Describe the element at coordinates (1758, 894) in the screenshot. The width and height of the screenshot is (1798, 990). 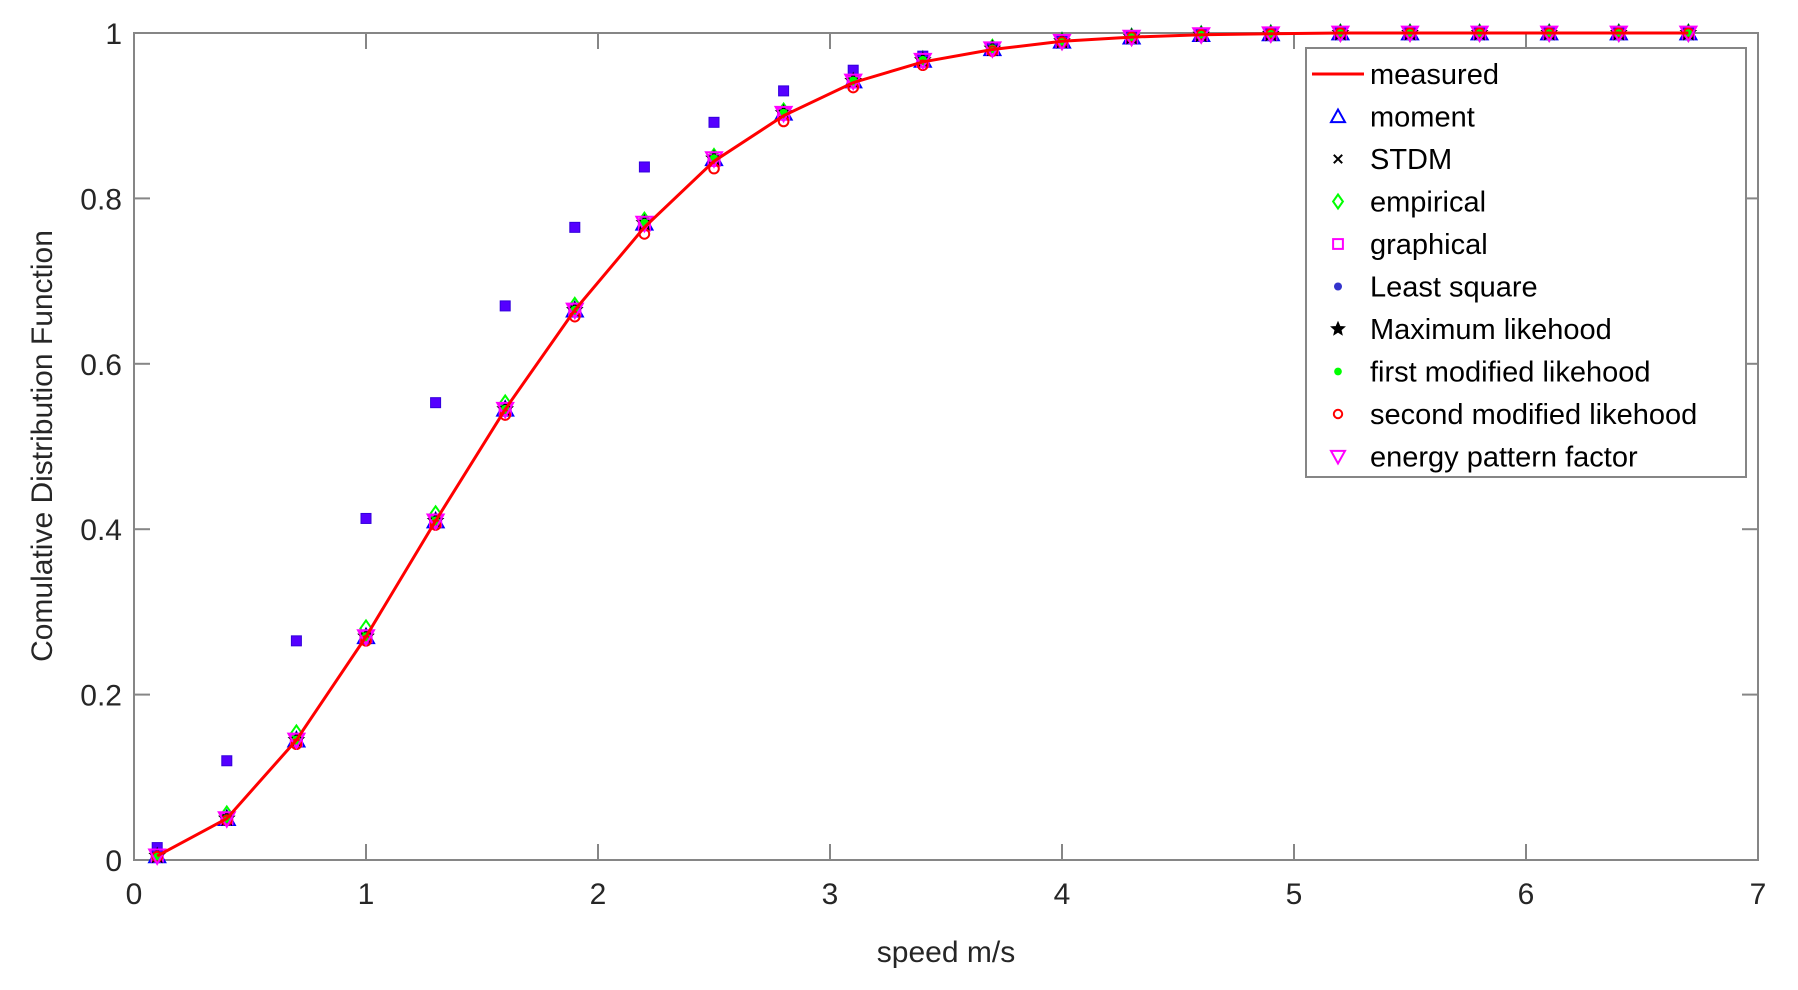
I see `x-tick-label: 7` at that location.